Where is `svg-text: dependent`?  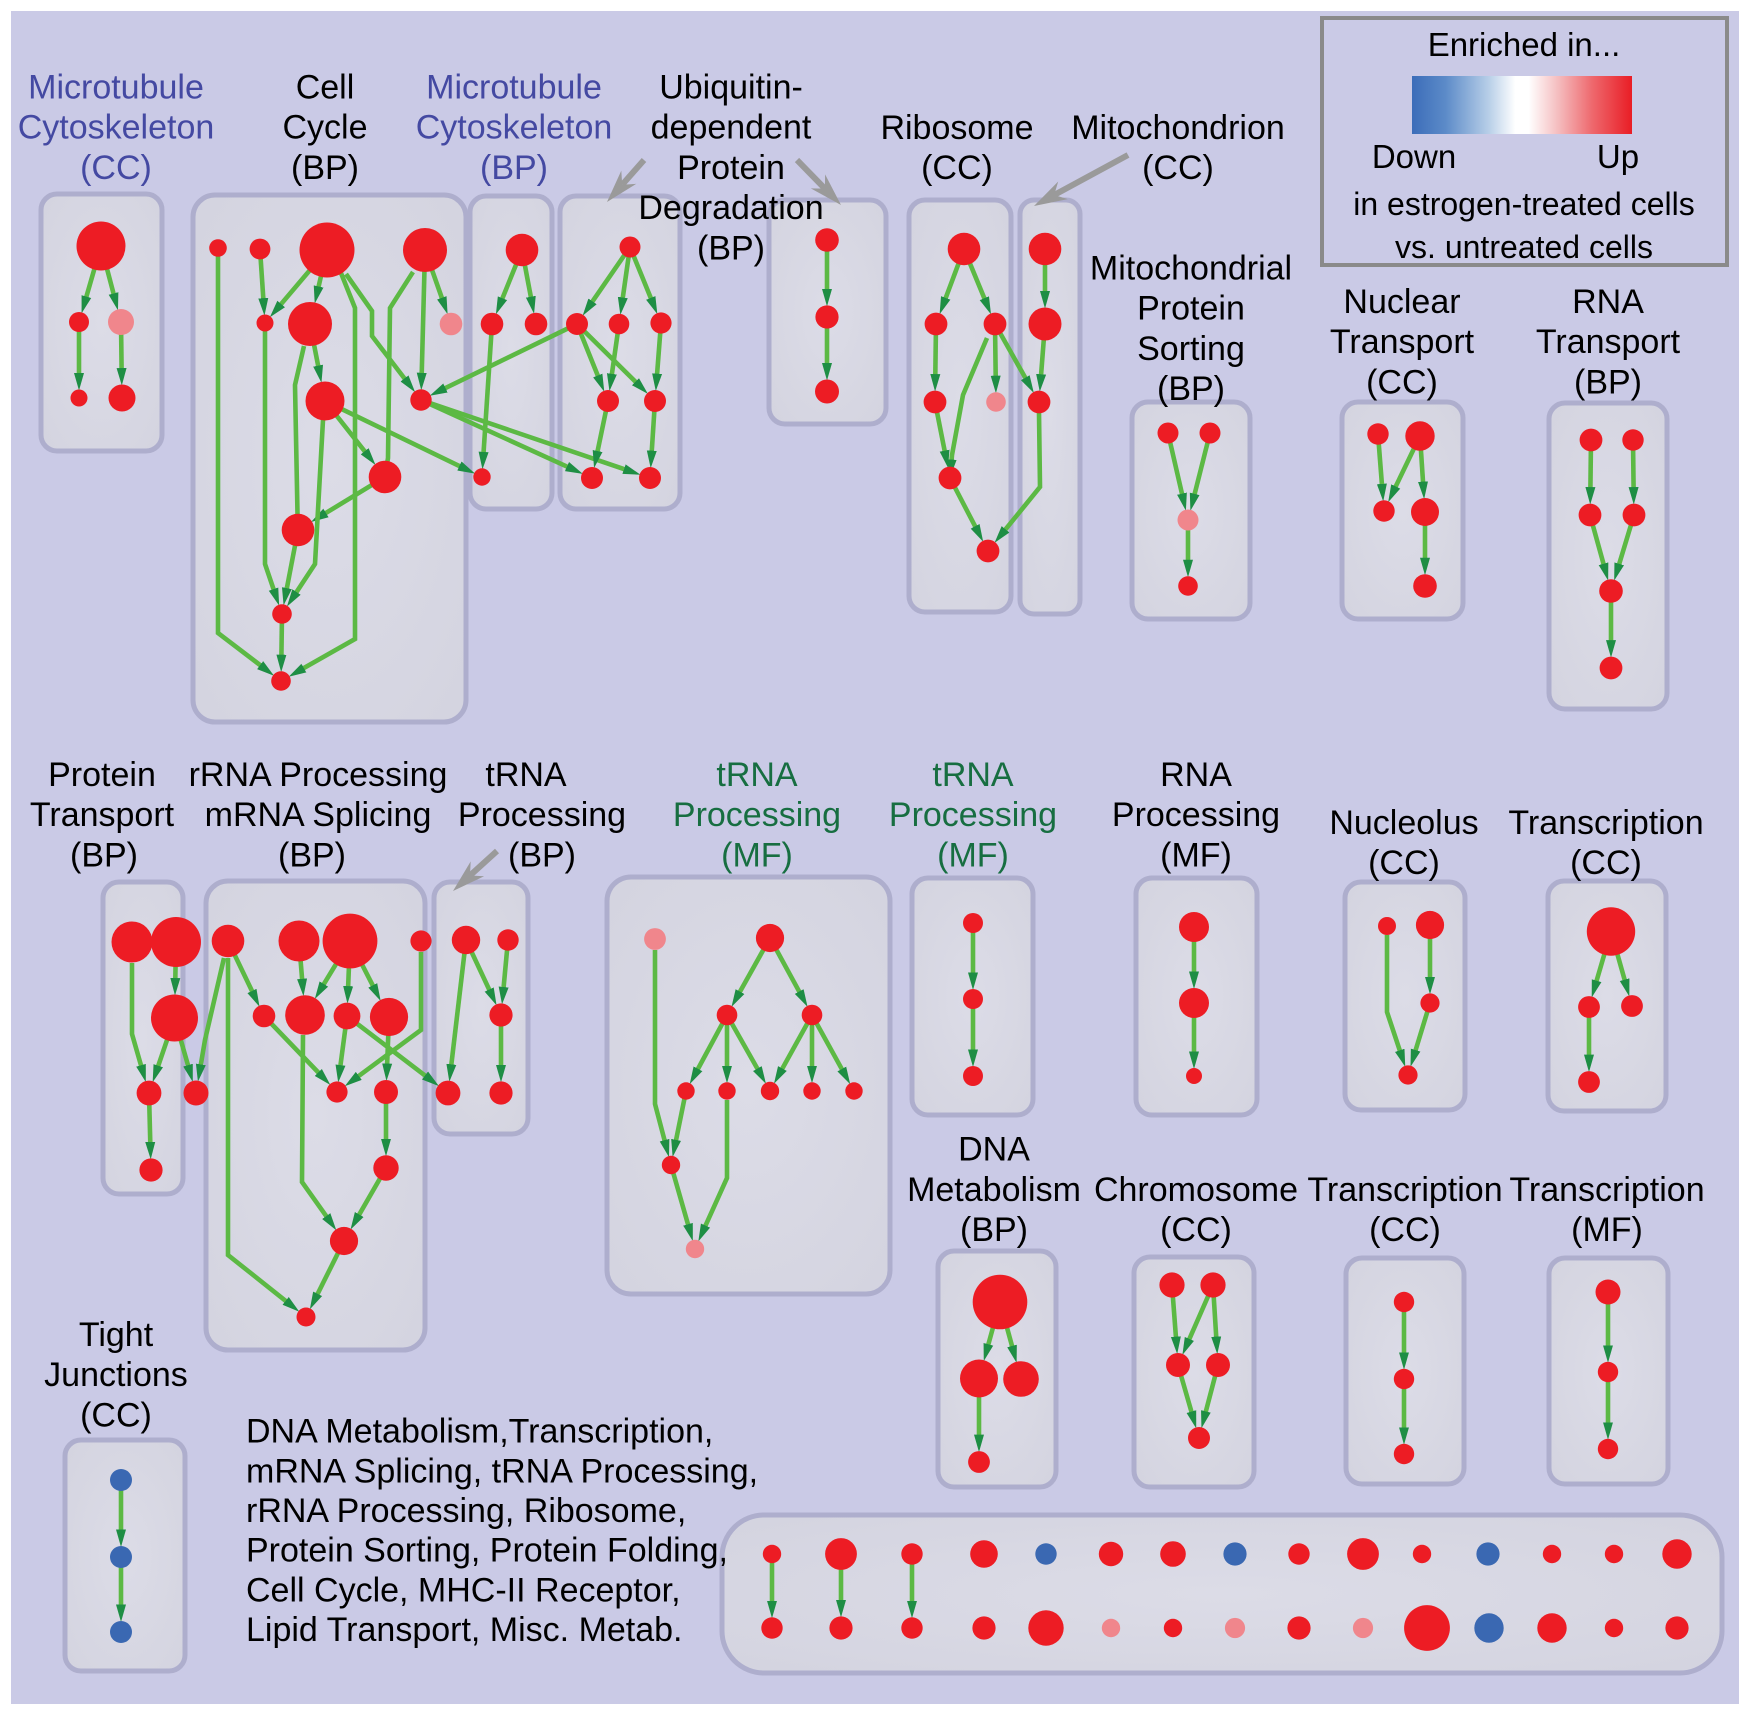
svg-text: dependent is located at coordinates (731, 128).